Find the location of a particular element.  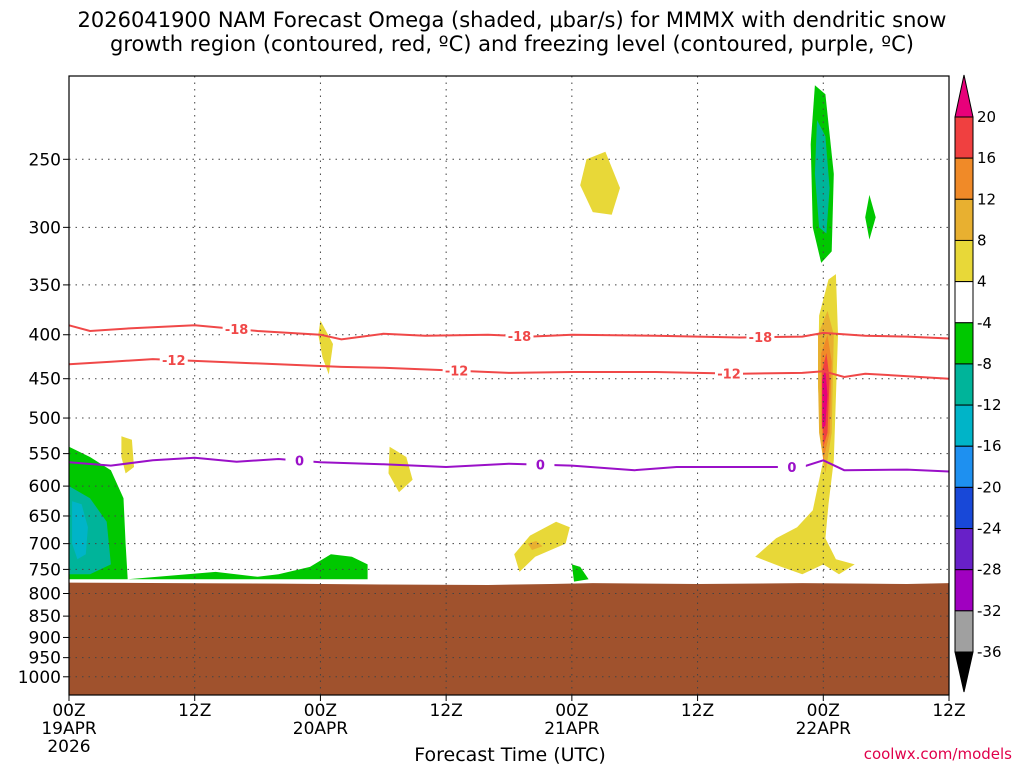

x-tick-label-0-2: 2026 is located at coordinates (68, 747).